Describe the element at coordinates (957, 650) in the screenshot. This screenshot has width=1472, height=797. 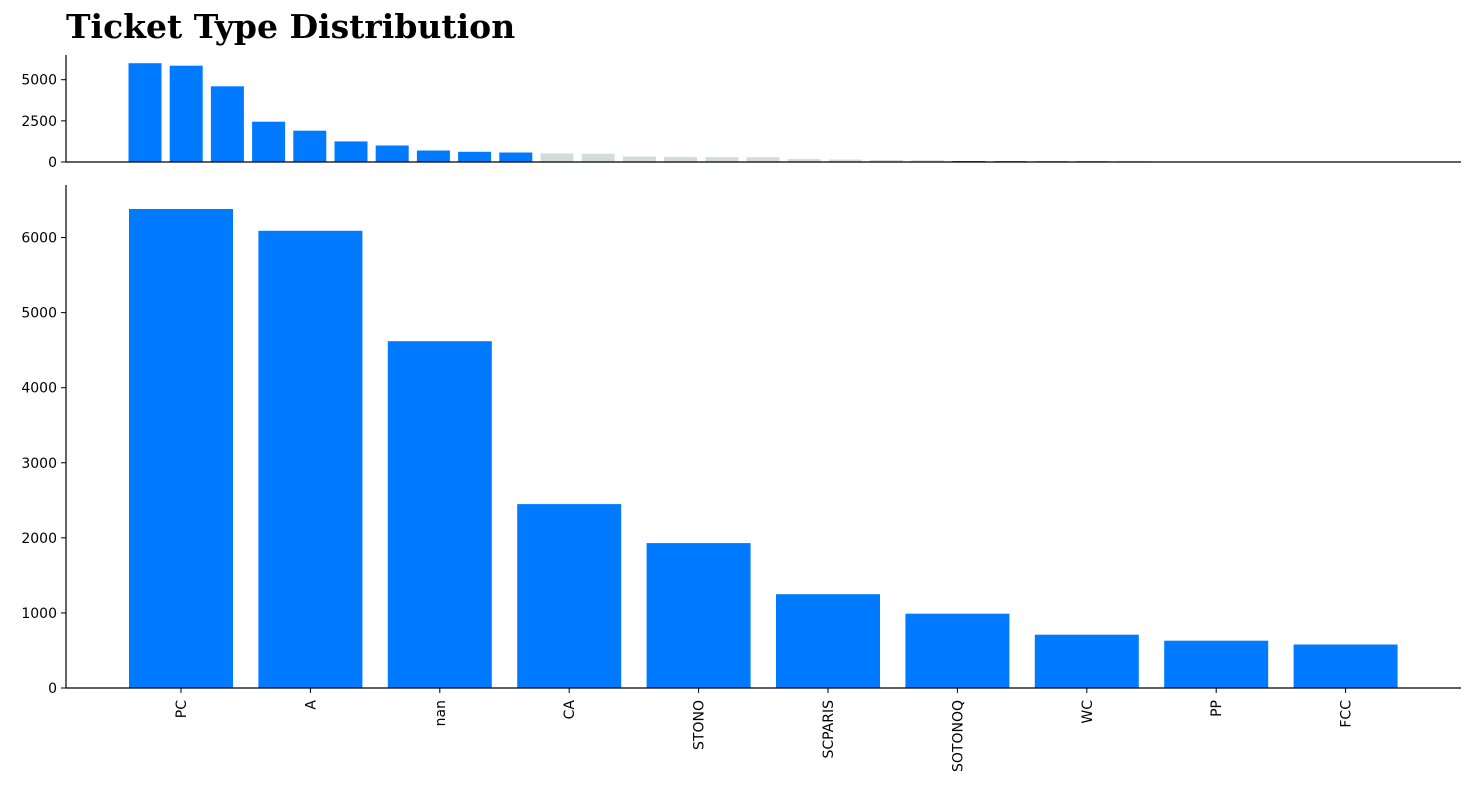
I see `bar-sotonoq` at that location.